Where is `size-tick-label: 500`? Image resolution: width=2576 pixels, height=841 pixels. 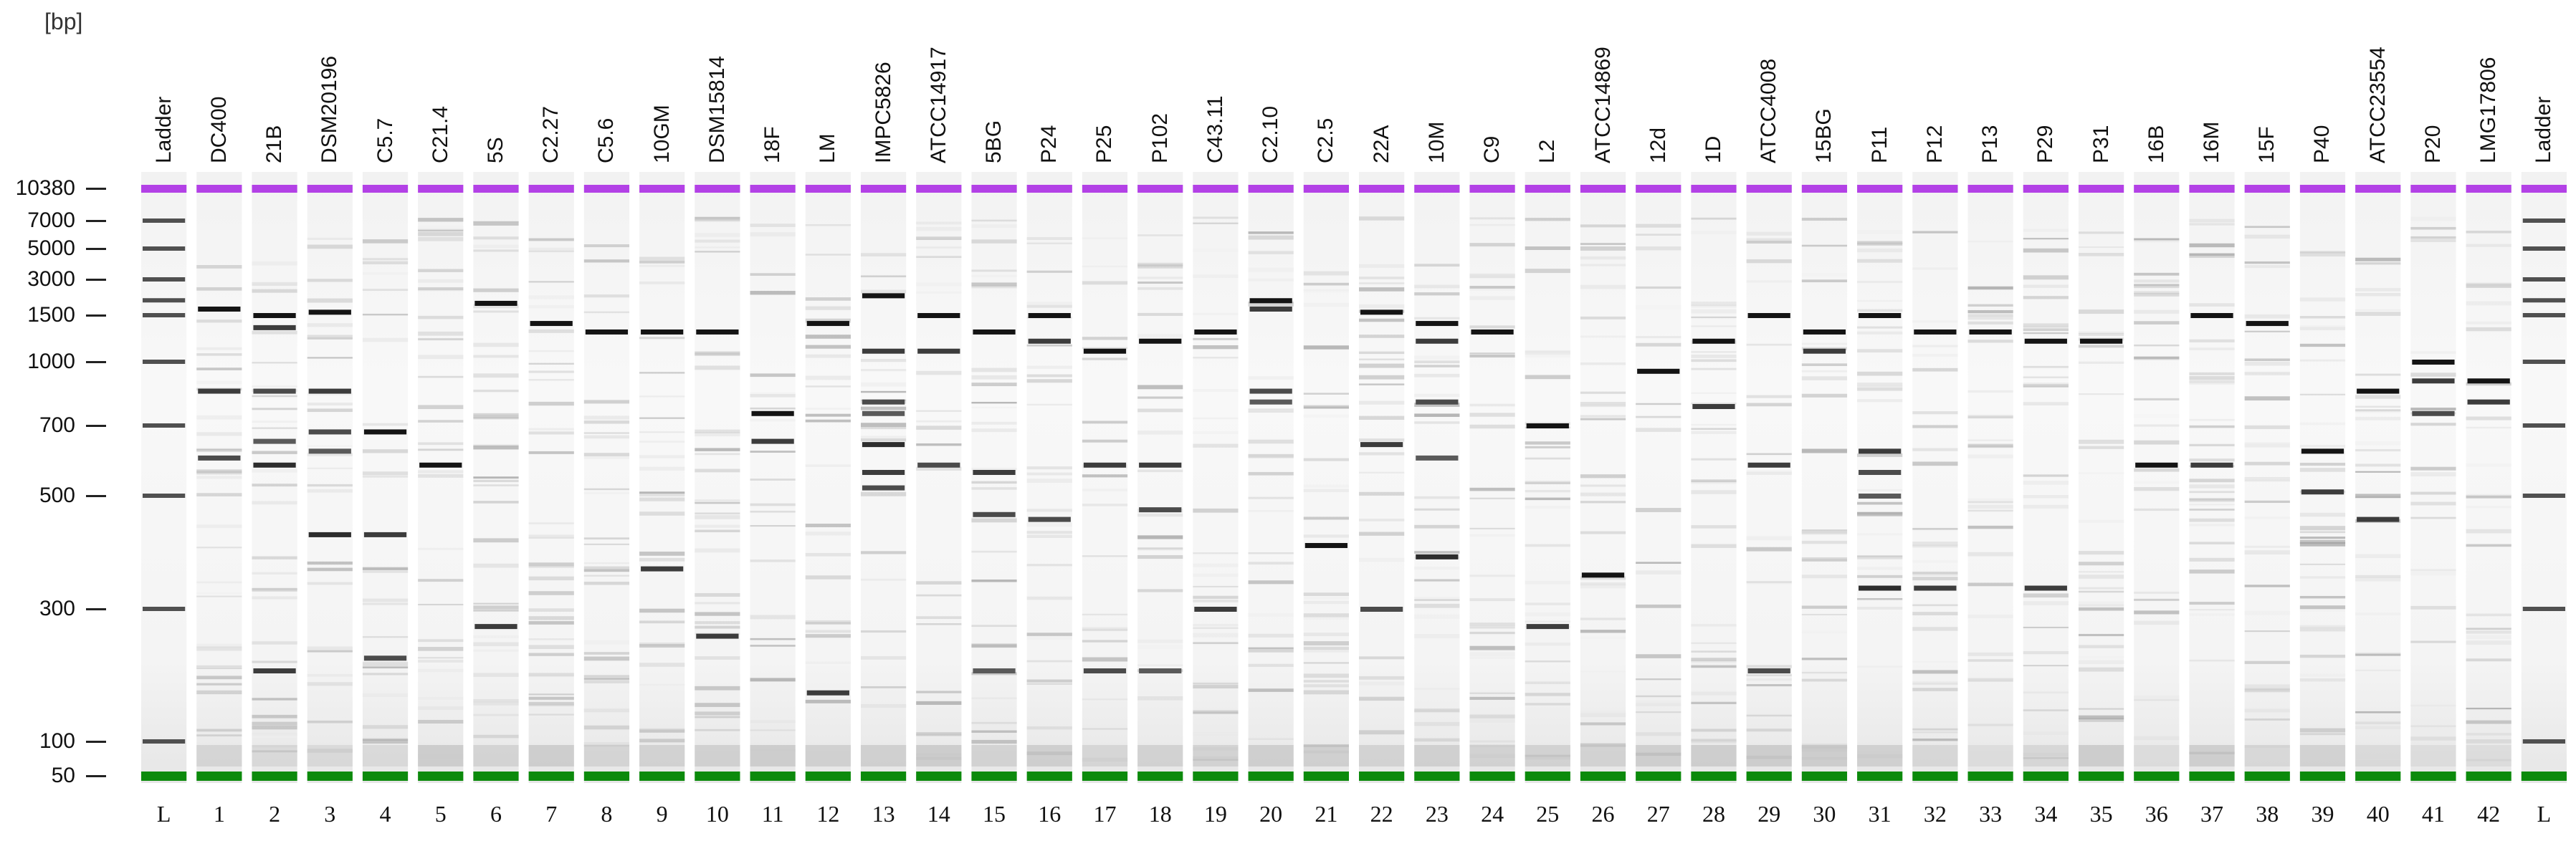 size-tick-label: 500 is located at coordinates (57, 495).